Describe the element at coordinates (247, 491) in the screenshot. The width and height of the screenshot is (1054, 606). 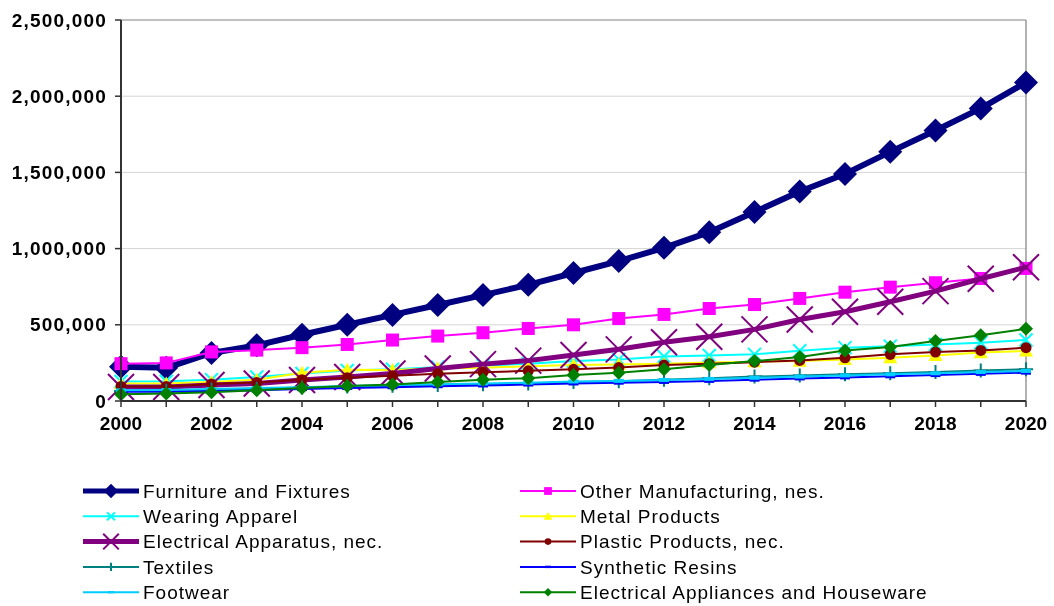
I see `legend-label: Furniture and Fixtures` at that location.